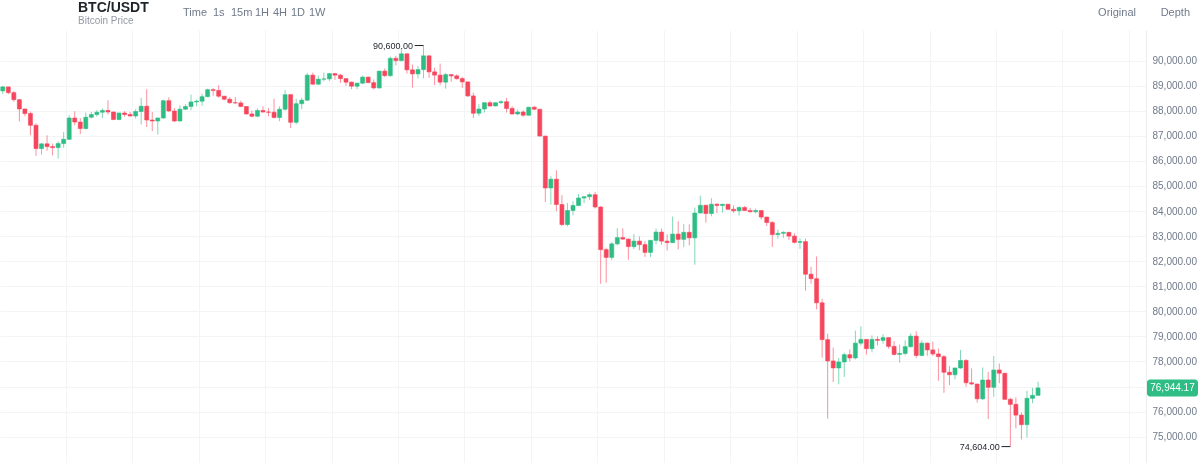  What do you see at coordinates (1175, 236) in the screenshot?
I see `y-tick-label: 83,000.00` at bounding box center [1175, 236].